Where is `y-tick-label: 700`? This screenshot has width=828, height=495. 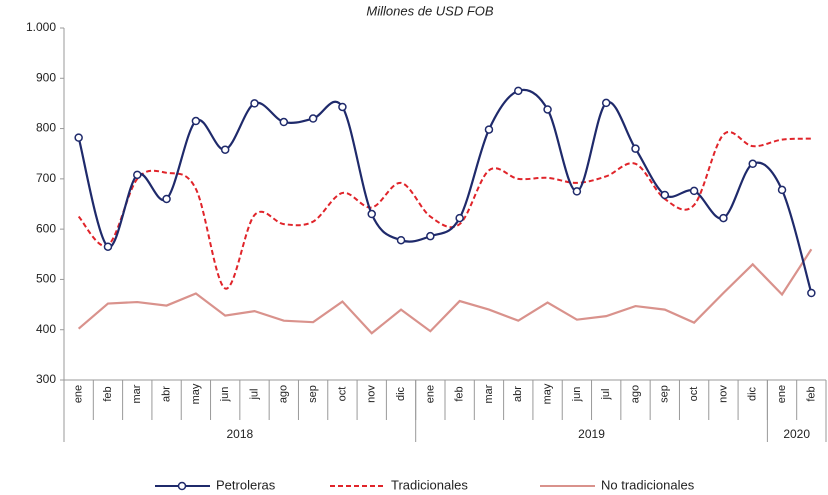
y-tick-label: 700 is located at coordinates (46, 178).